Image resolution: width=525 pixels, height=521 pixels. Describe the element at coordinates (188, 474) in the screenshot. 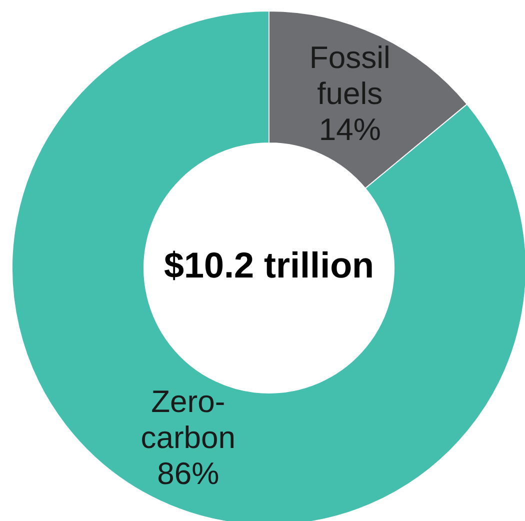

I see `data-label: 86%` at that location.